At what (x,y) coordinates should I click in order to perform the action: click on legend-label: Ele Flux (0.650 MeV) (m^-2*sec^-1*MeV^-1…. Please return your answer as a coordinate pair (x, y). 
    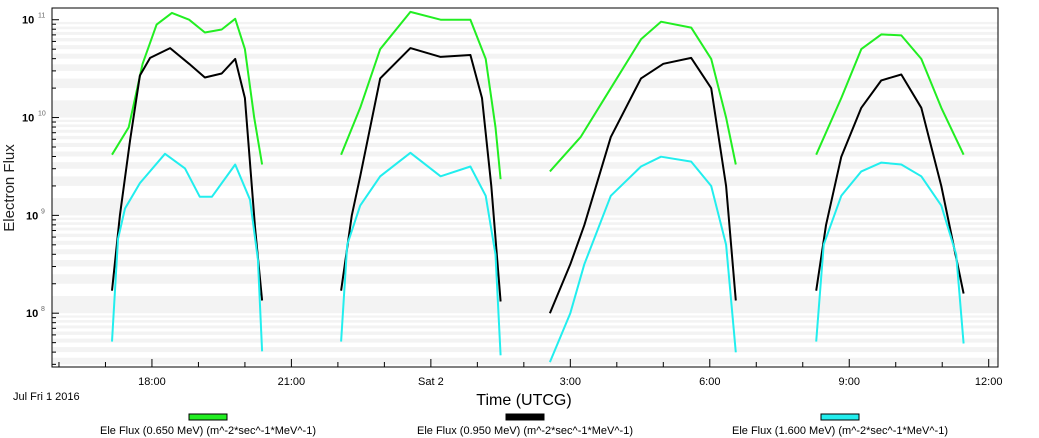
    Looking at the image, I should click on (208, 431).